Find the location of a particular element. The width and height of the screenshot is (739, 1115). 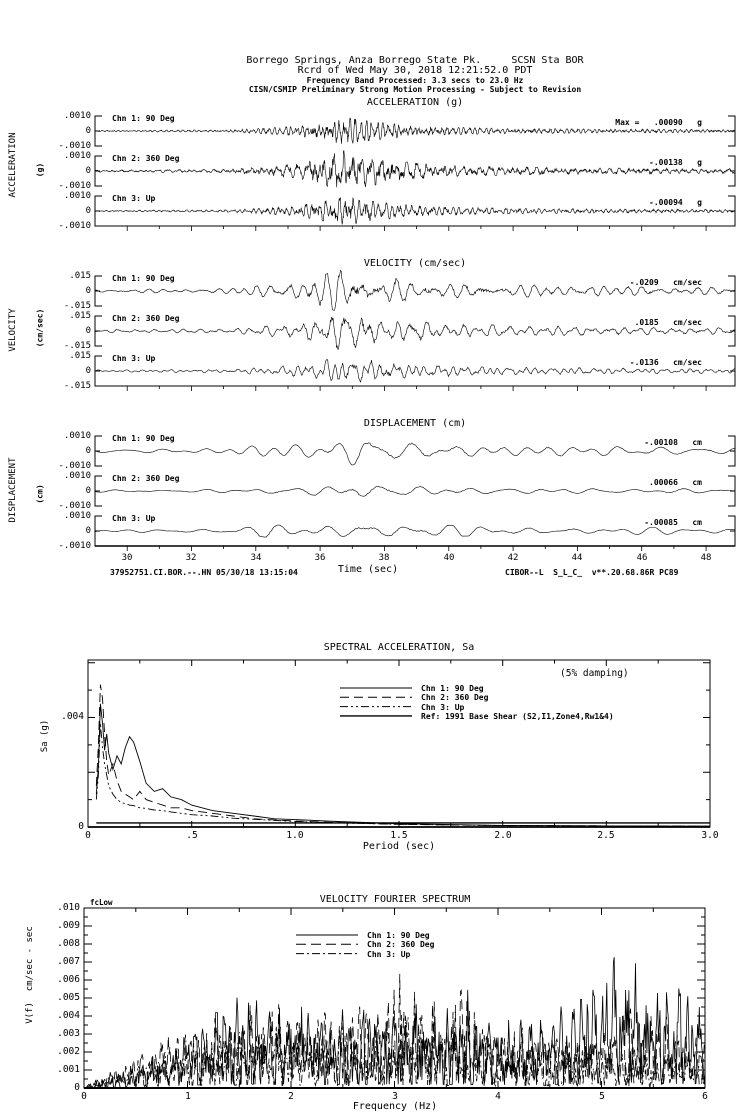

period-tick-label: 3.0 is located at coordinates (710, 835).